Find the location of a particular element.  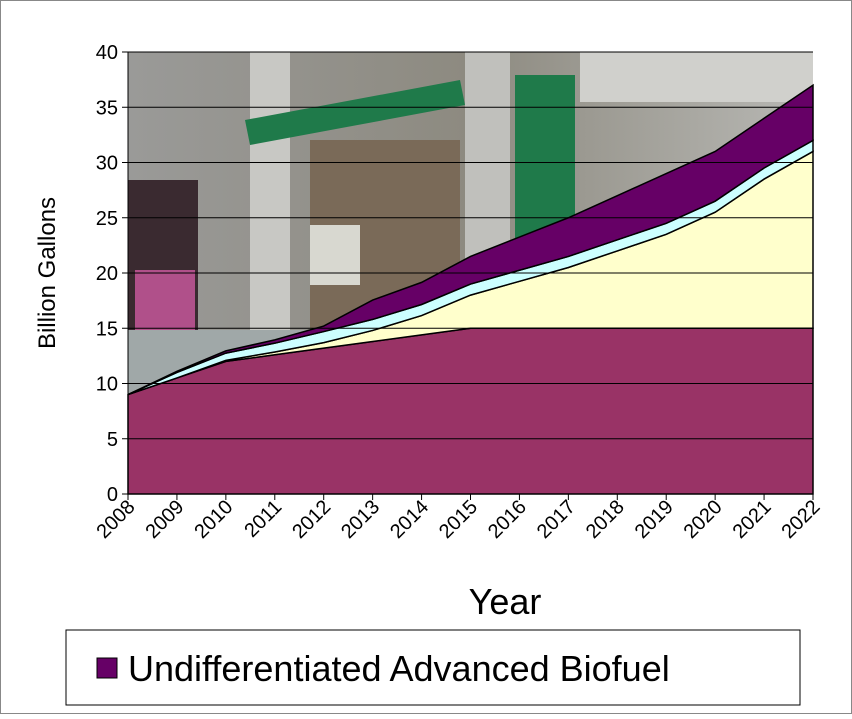

y-tick-label: 30 is located at coordinates (107, 164).